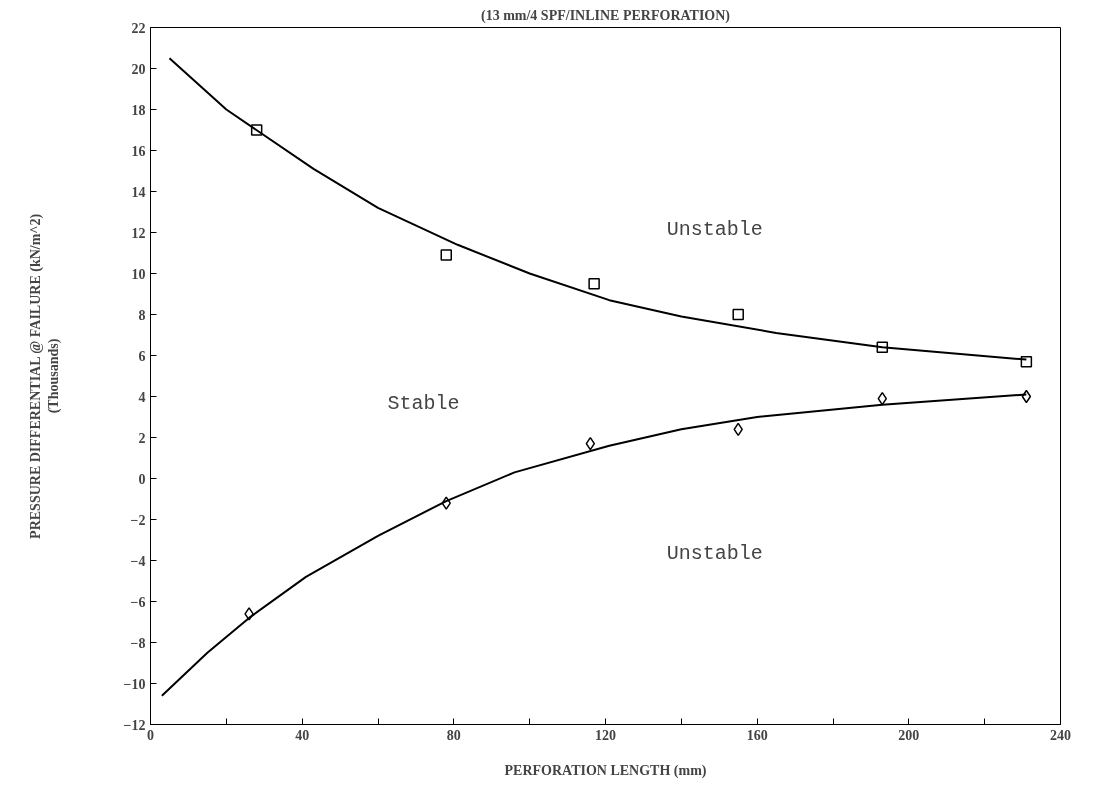 This screenshot has height=798, width=1120. I want to click on annotation: Stable, so click(423, 404).